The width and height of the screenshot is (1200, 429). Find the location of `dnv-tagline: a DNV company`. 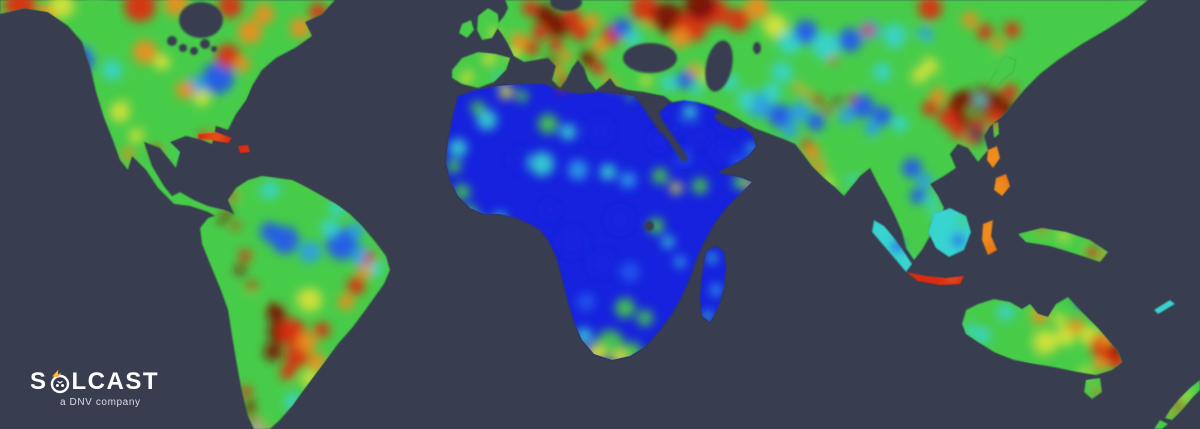

dnv-tagline: a DNV company is located at coordinates (100, 402).